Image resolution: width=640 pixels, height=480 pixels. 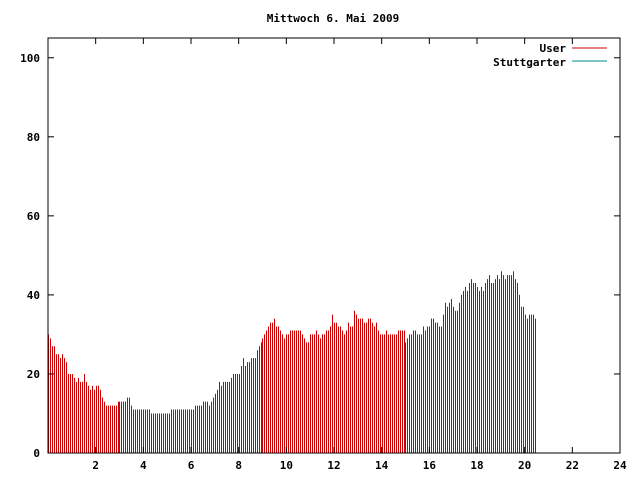 I want to click on legend-label-stuttgarter: Stuttgarter, so click(x=529, y=62).